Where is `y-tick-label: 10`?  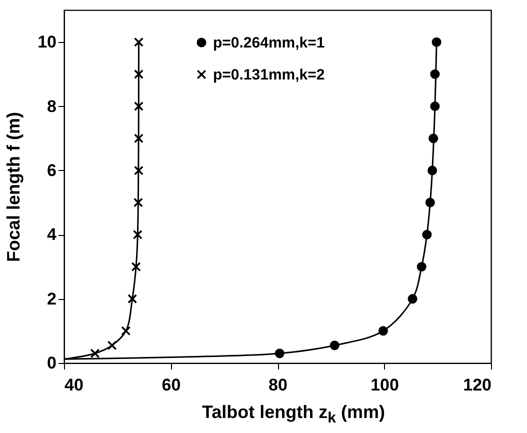 y-tick-label: 10 is located at coordinates (47, 42).